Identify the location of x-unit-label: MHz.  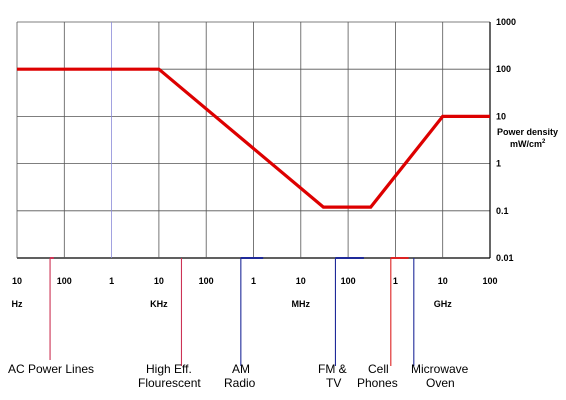
(301, 304).